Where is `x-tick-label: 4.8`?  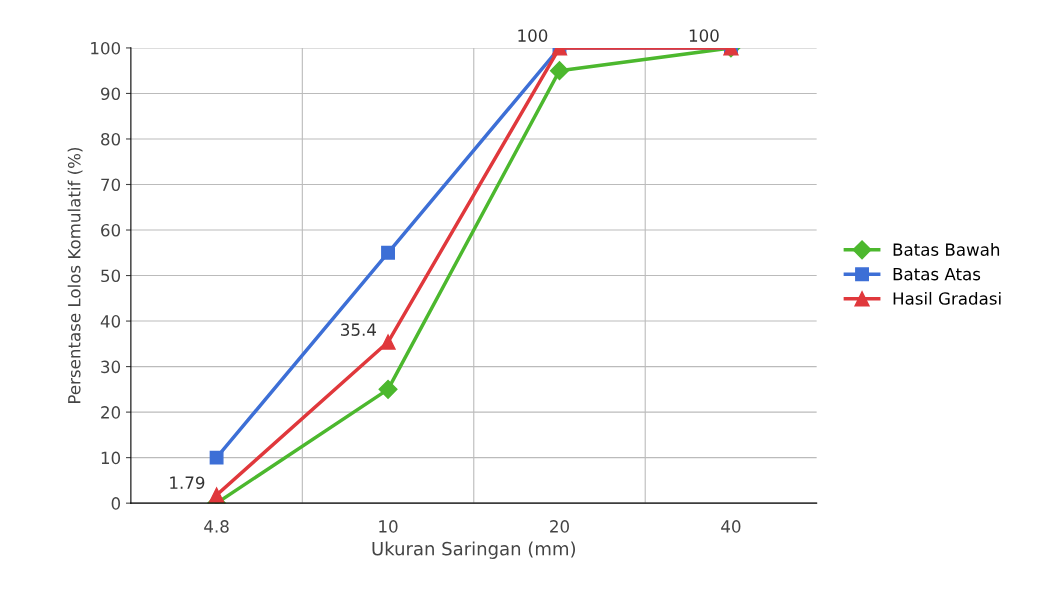 x-tick-label: 4.8 is located at coordinates (216, 526).